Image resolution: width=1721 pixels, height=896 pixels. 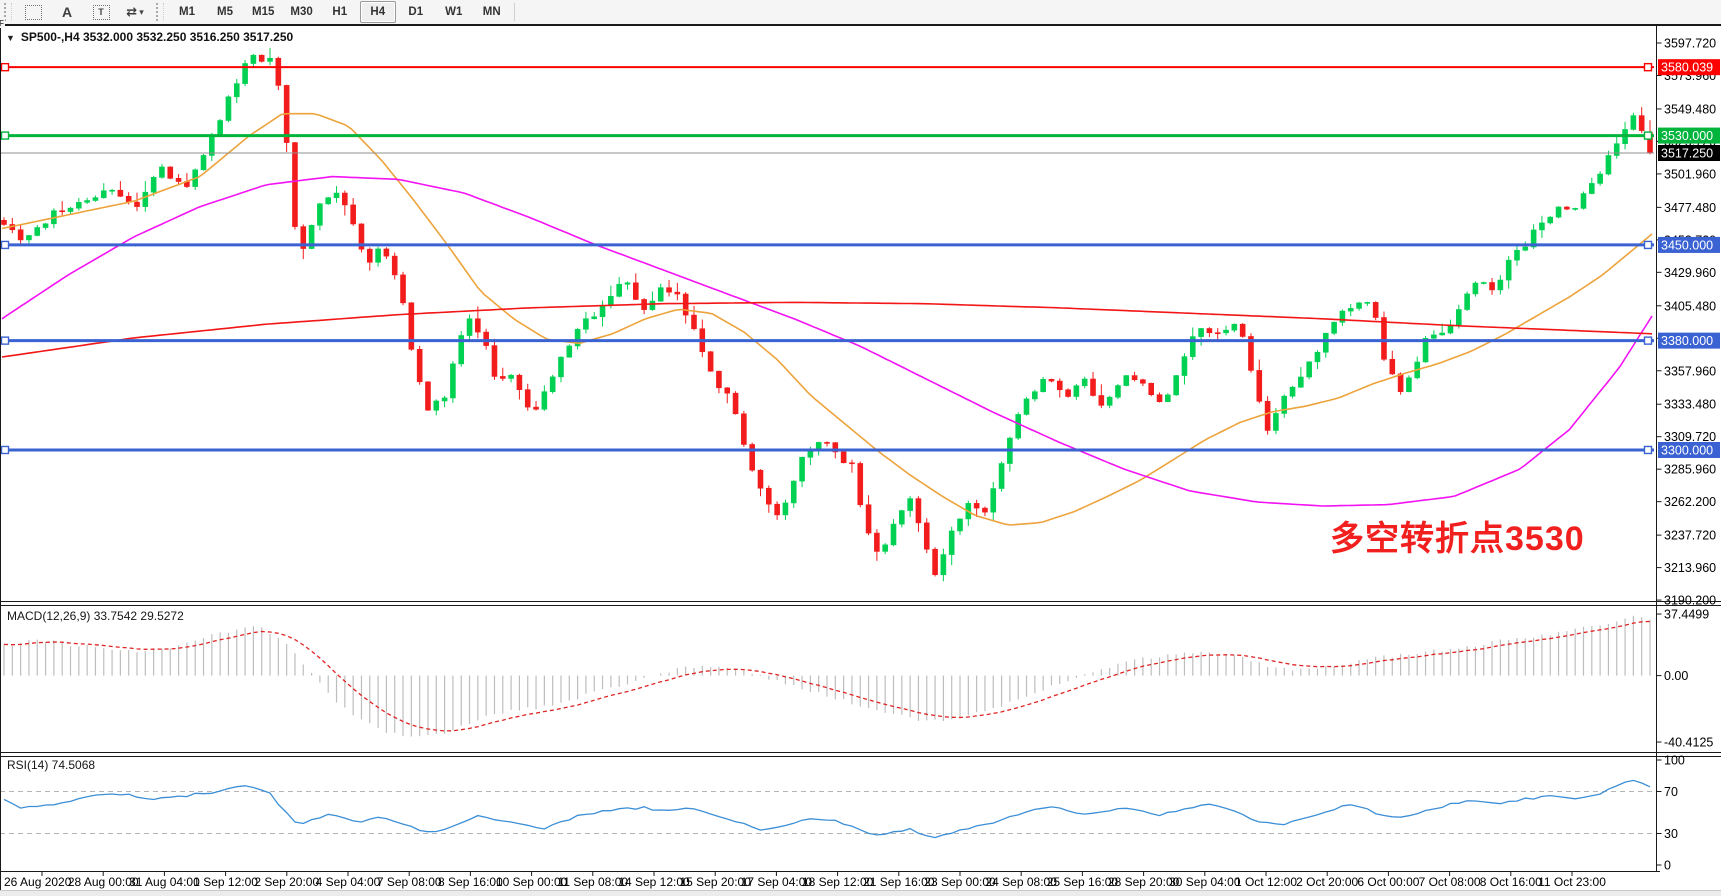 I want to click on axis-price-label-3300.000: 3300.000, so click(x=1689, y=449).